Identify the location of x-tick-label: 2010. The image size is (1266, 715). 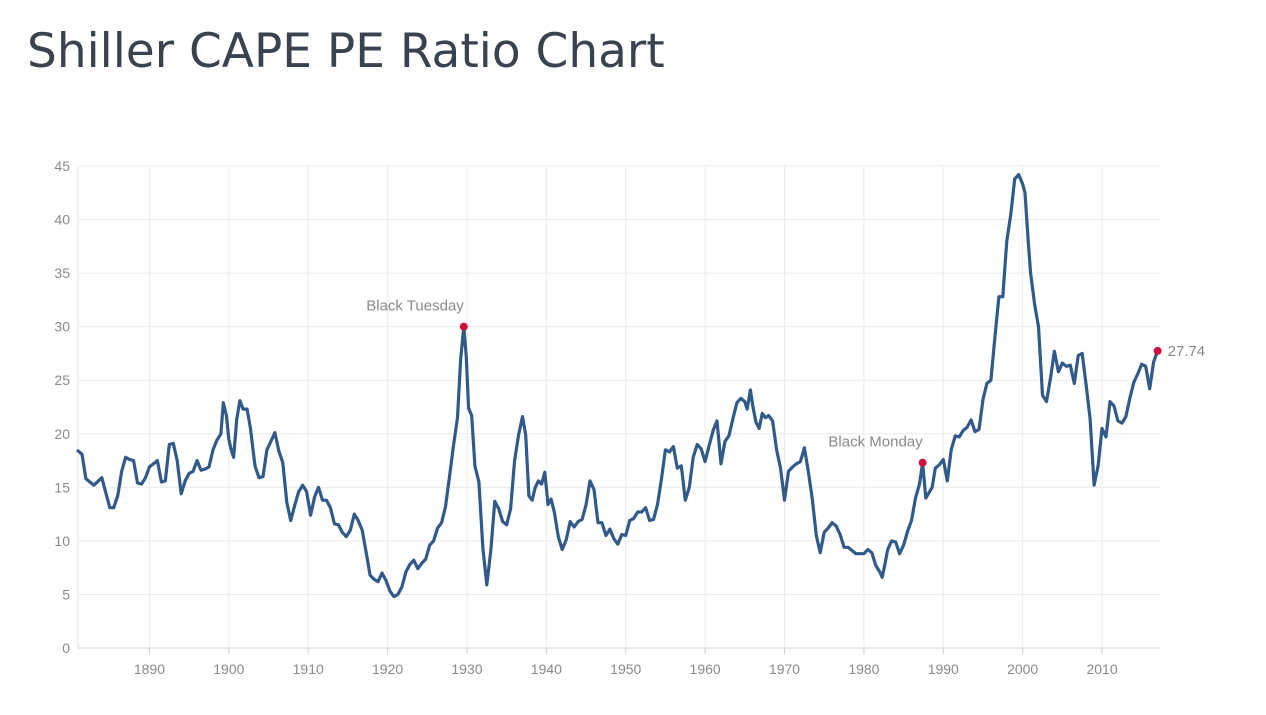
(1101, 669).